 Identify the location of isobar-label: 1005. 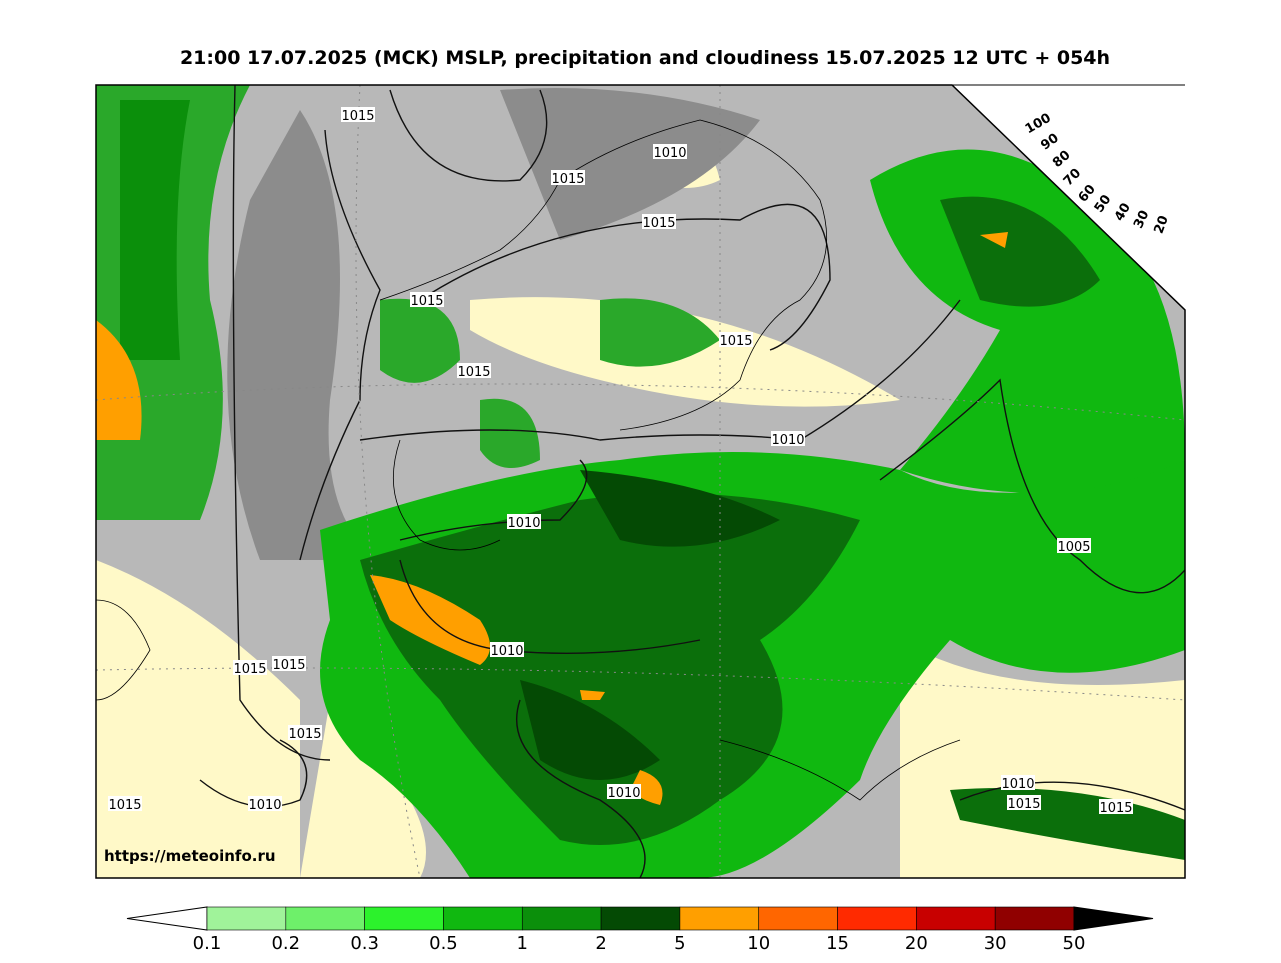
(1073, 547).